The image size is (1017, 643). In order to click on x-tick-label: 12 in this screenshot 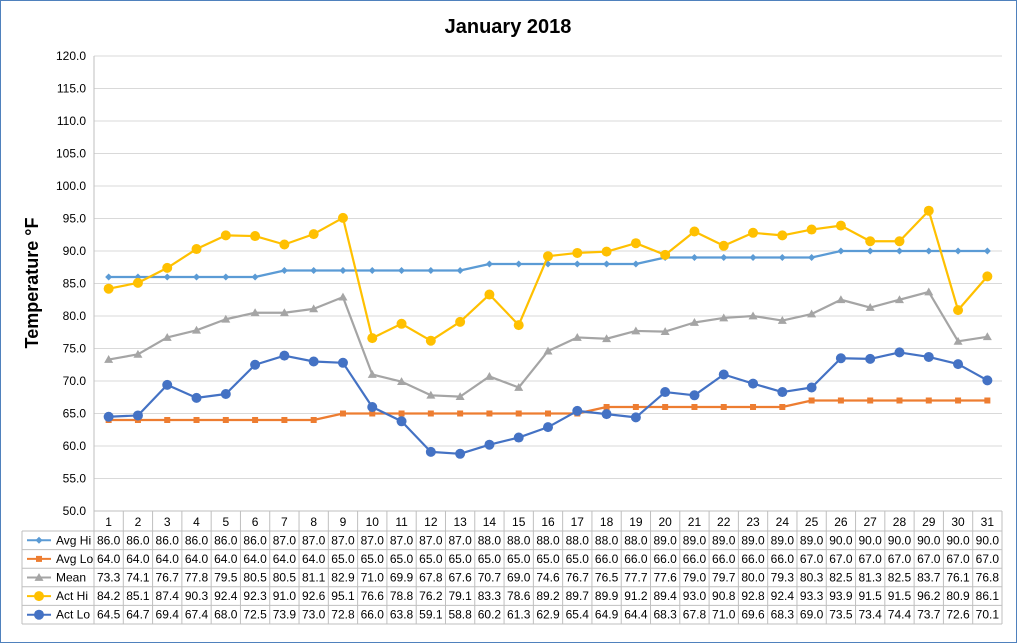, I will do `click(431, 522)`.